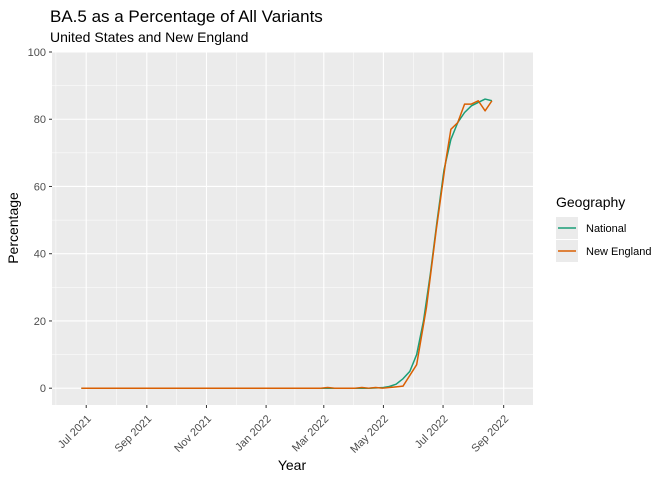  What do you see at coordinates (40, 221) in the screenshot?
I see `y-axis: 0 20 40 60 80 100` at bounding box center [40, 221].